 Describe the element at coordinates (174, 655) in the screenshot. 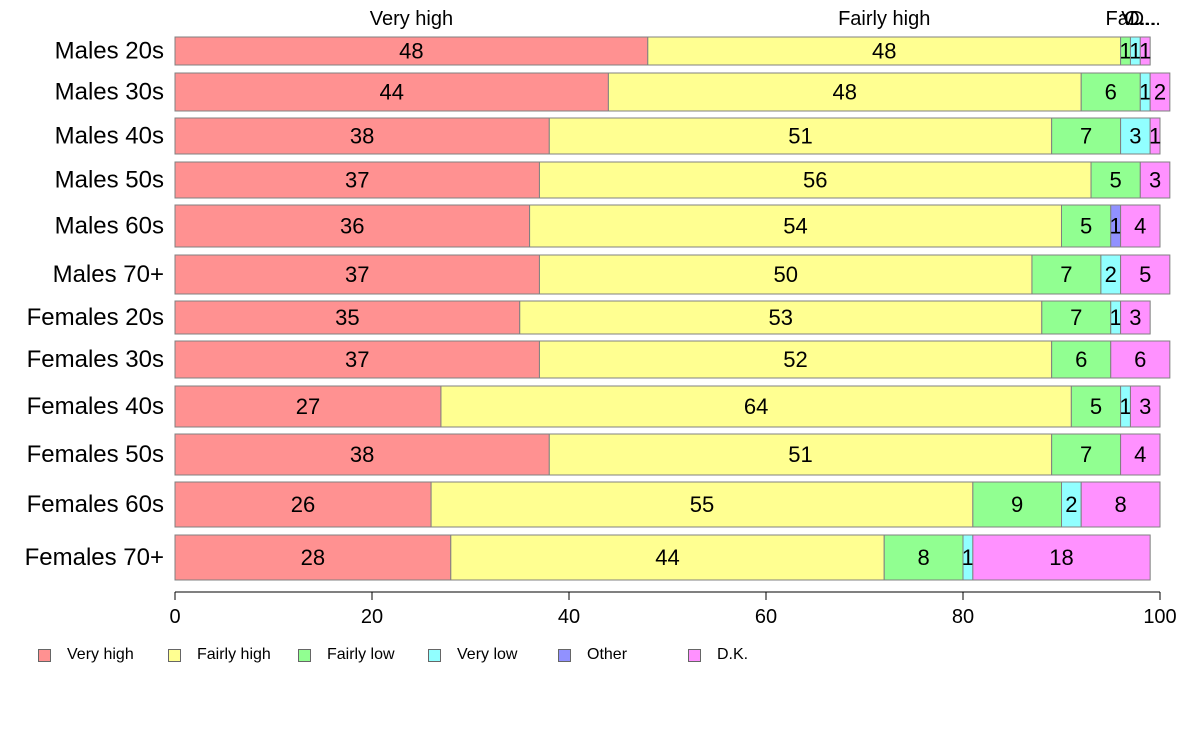

I see `legend-swatch-fairly-high` at that location.